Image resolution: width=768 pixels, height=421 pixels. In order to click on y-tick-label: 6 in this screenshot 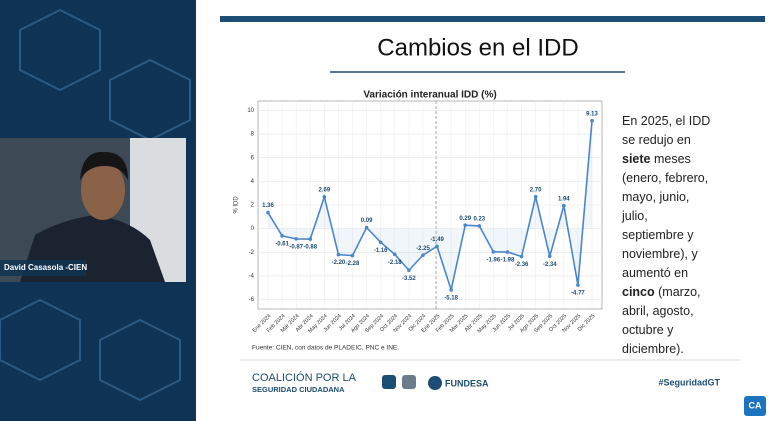, I will do `click(253, 158)`.